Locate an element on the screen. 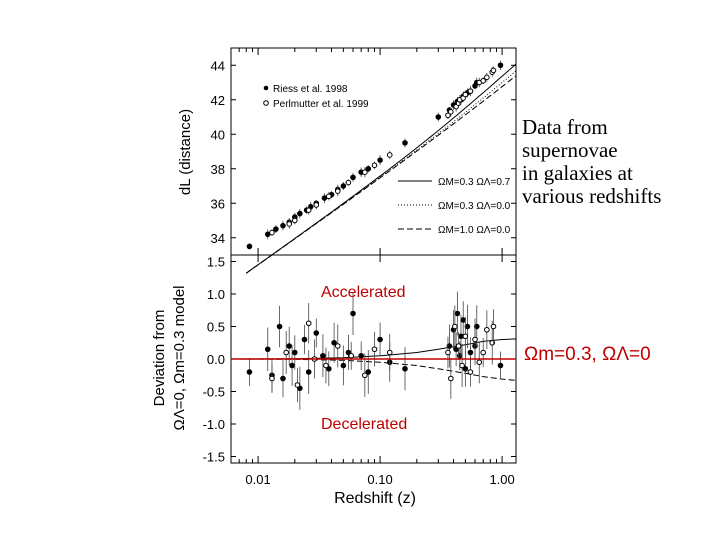 Image resolution: width=720 pixels, height=540 pixels. lower-y-tick-label: 0.0 is located at coordinates (216, 359).